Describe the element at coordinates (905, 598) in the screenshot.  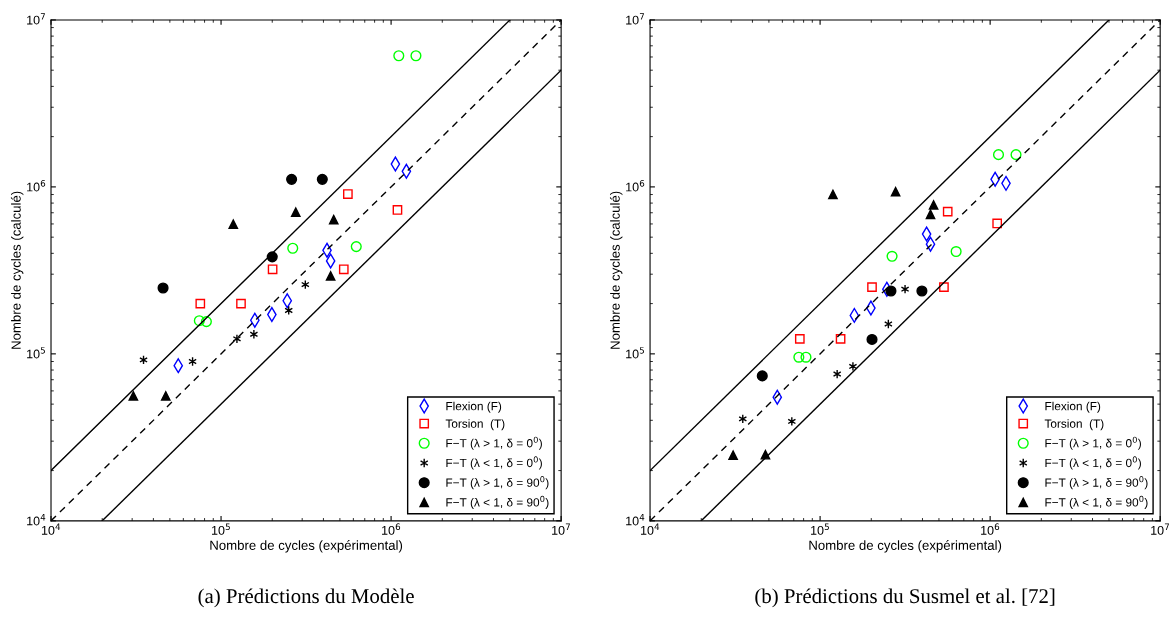
I see `text: (b) Prédictions du Susmel et al. [72]` at that location.